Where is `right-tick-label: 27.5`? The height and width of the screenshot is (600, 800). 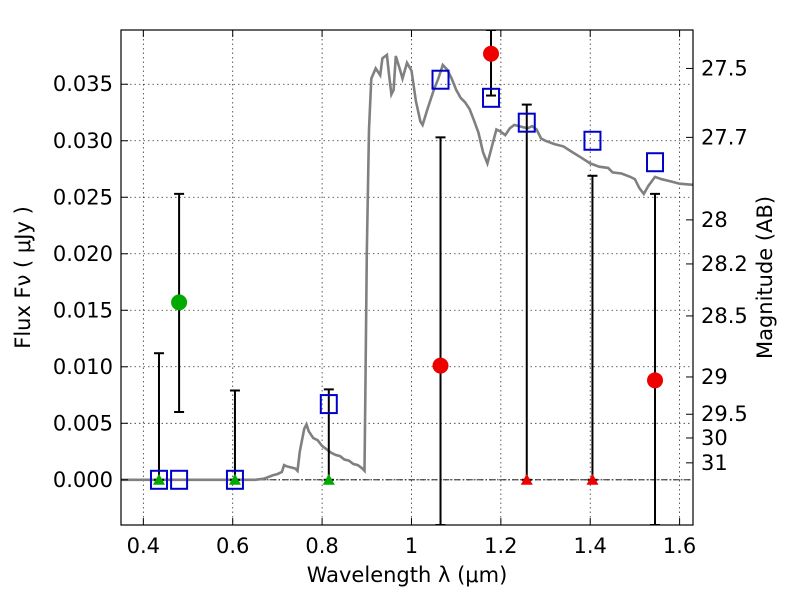
right-tick-label: 27.5 is located at coordinates (724, 68).